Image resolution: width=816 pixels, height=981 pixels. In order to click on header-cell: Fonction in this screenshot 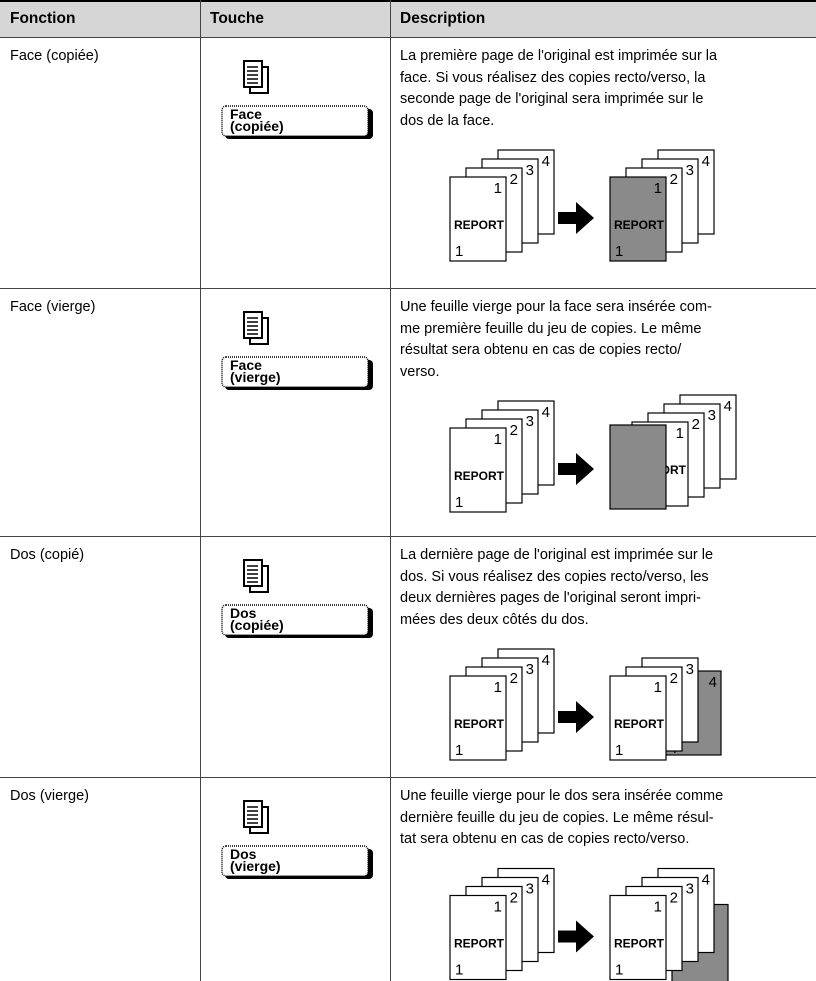, I will do `click(100, 18)`.